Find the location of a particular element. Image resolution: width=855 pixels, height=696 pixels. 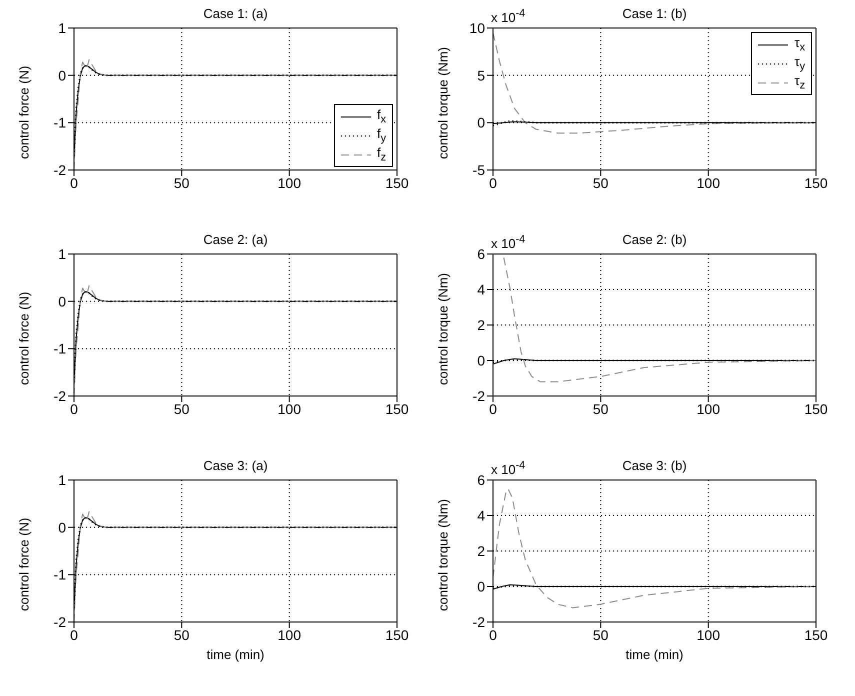

legend-label: f$_{z}$ is located at coordinates (381, 154).